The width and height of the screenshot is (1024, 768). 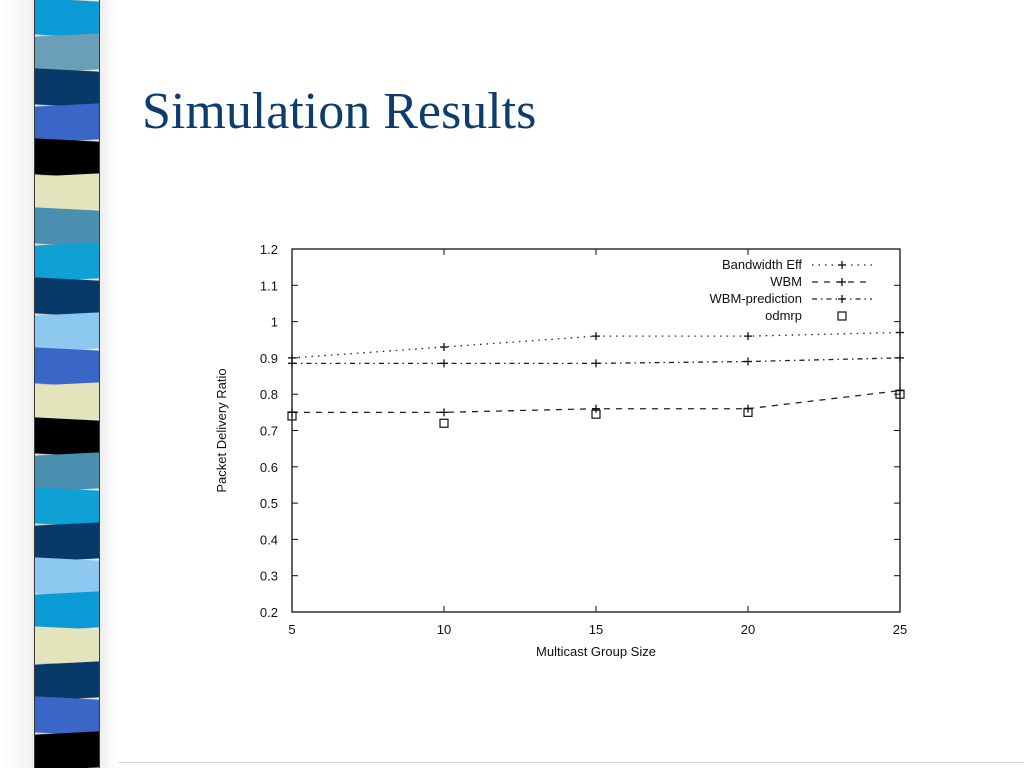 What do you see at coordinates (791, 290) in the screenshot?
I see `chart-legend: Bandwidth Eff WBM WBM-prediction odmrp` at bounding box center [791, 290].